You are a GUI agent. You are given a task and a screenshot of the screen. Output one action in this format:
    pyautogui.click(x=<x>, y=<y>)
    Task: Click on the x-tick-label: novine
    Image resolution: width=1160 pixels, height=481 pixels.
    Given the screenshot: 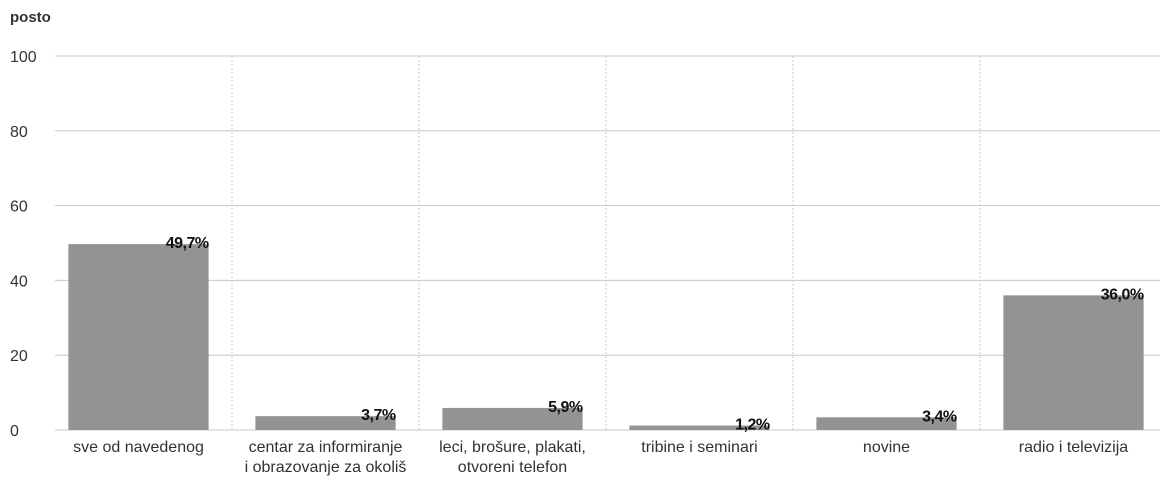 What is the action you would take?
    pyautogui.click(x=886, y=447)
    